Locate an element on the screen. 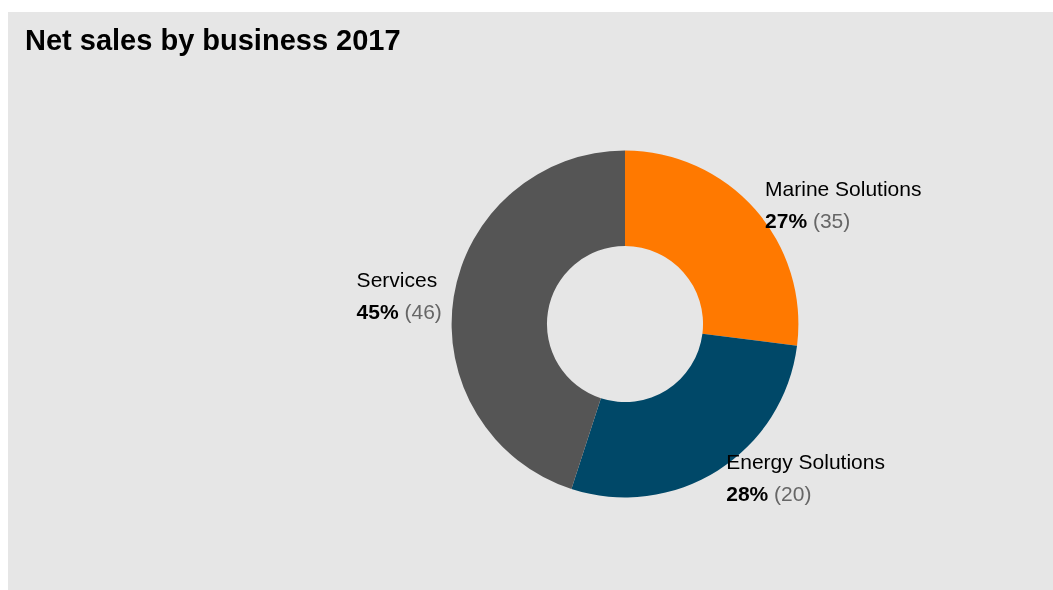 This screenshot has width=1053, height=590. data-label: 28% (20) is located at coordinates (769, 493).